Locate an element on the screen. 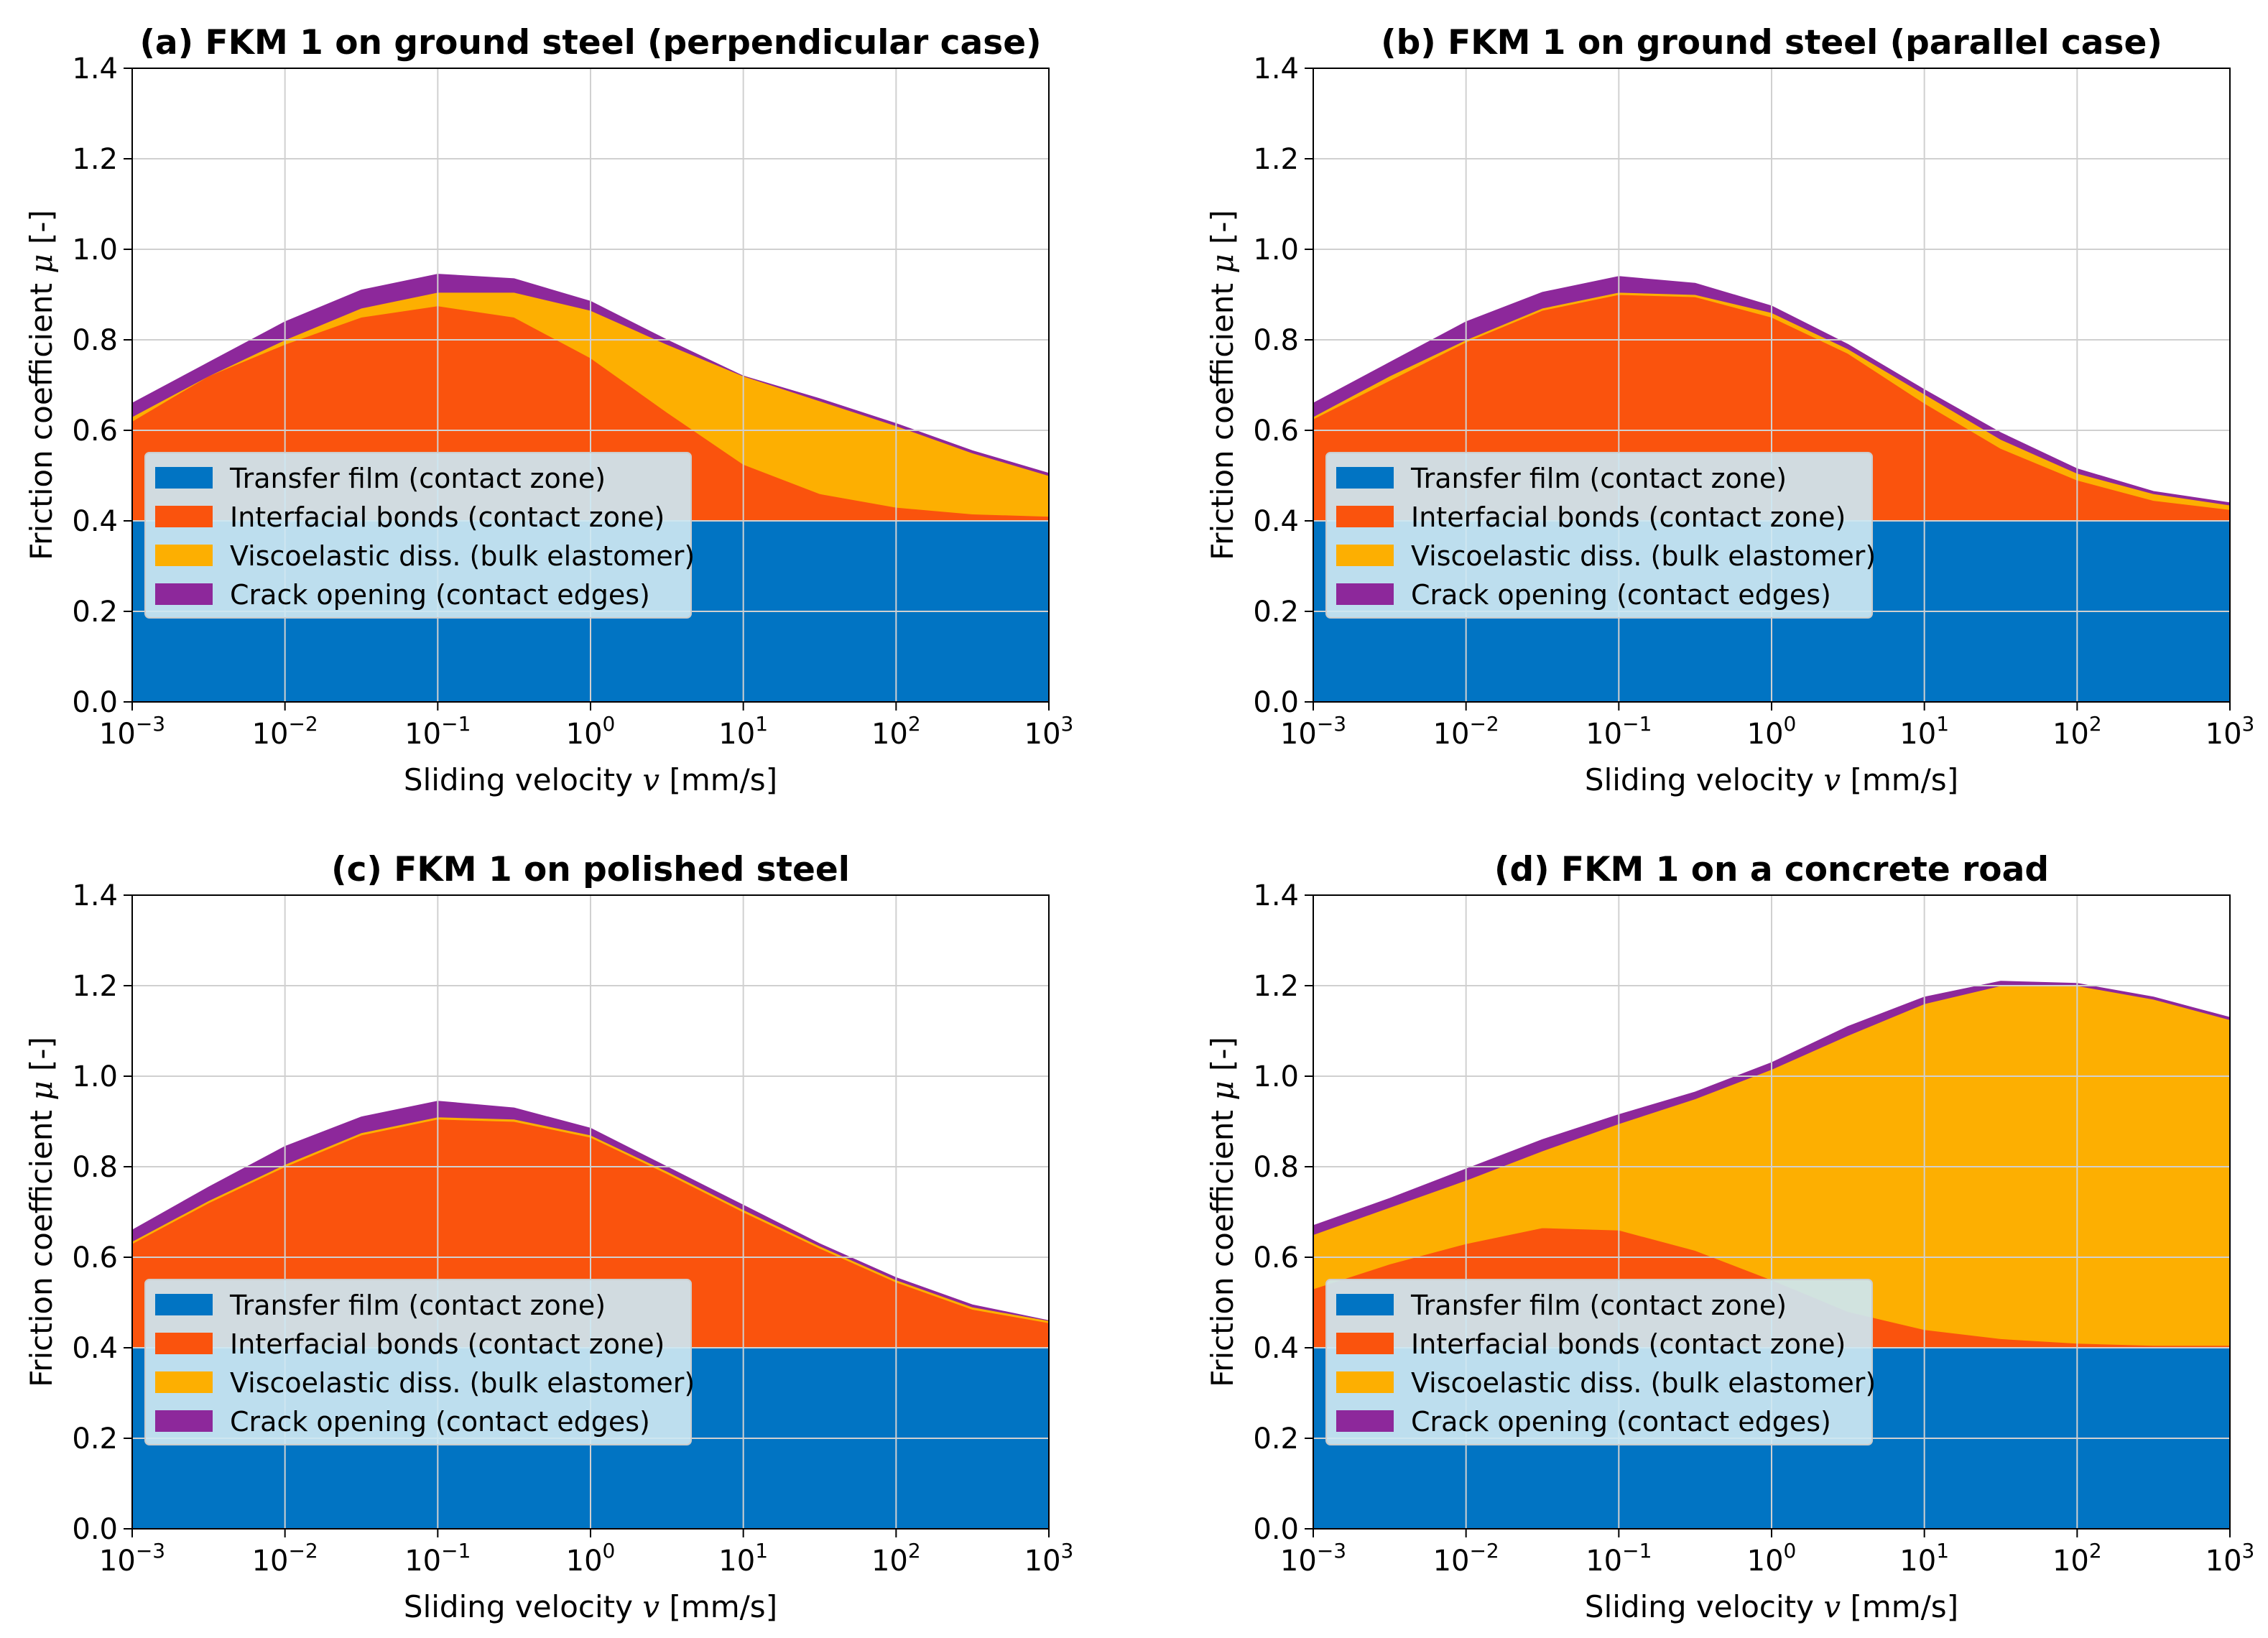 The image size is (2268, 1638). y-tick-label: 0.0 is located at coordinates (95, 1529).